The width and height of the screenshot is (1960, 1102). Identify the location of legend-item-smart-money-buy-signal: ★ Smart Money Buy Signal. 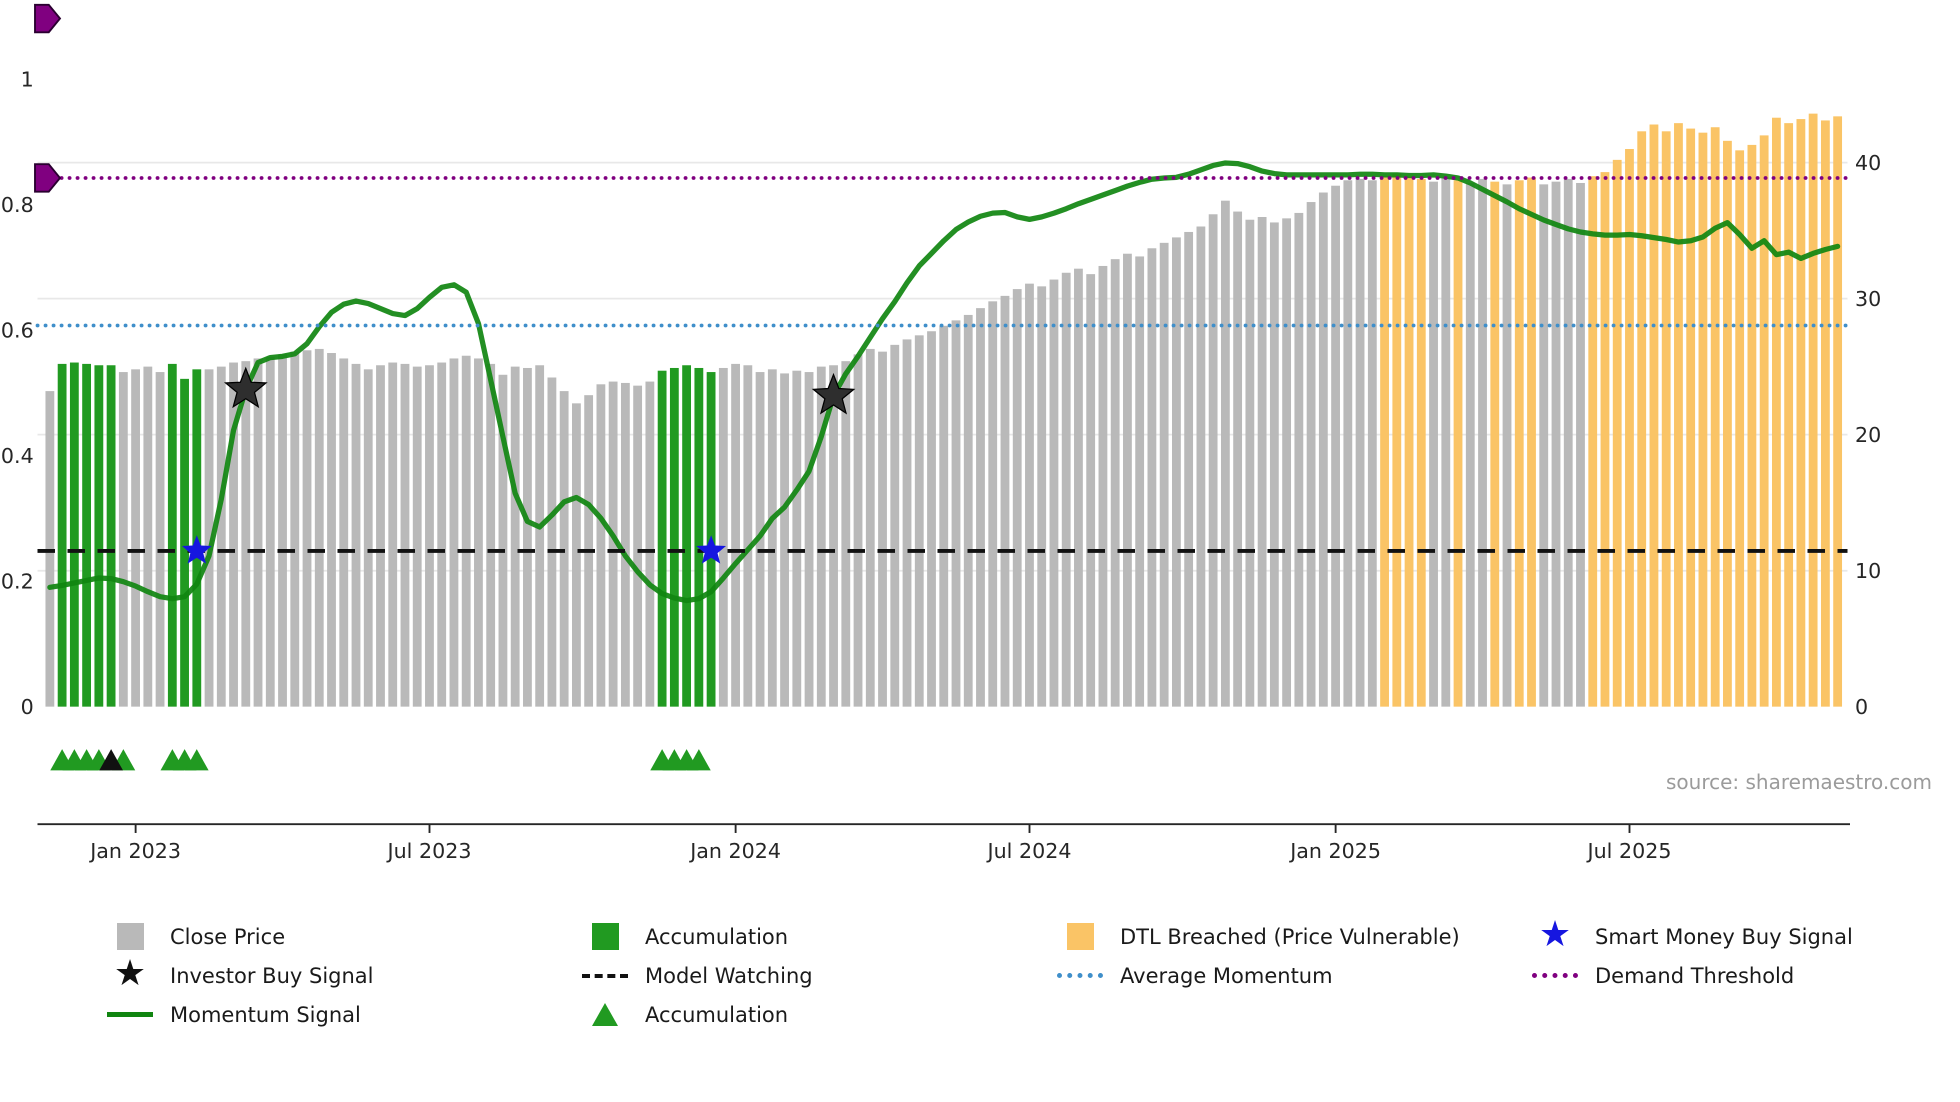
(1745, 936).